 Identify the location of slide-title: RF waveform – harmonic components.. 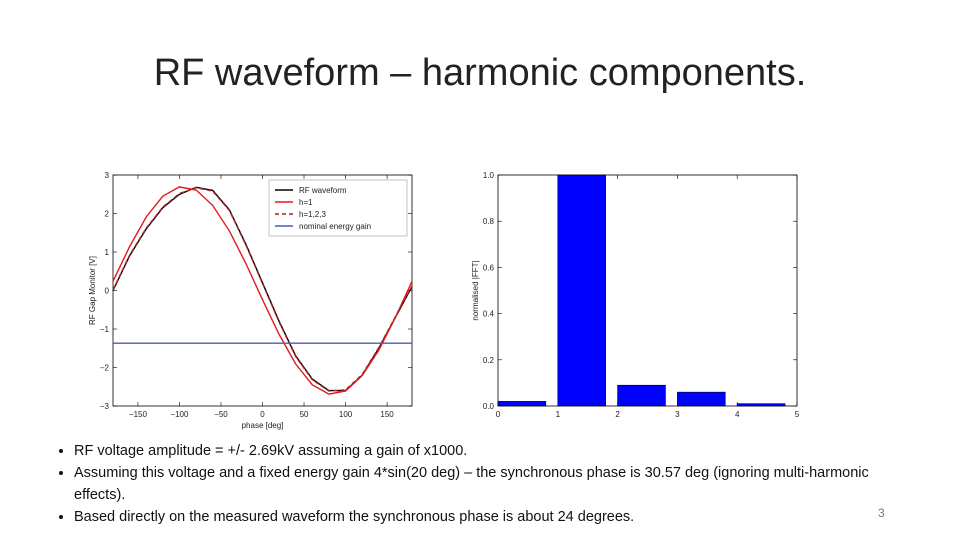
(480, 73).